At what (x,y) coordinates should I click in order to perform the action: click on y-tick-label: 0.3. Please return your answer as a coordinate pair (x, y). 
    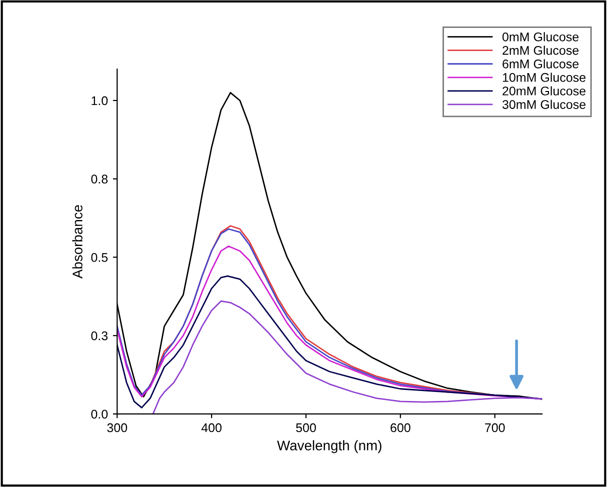
    Looking at the image, I should click on (99, 335).